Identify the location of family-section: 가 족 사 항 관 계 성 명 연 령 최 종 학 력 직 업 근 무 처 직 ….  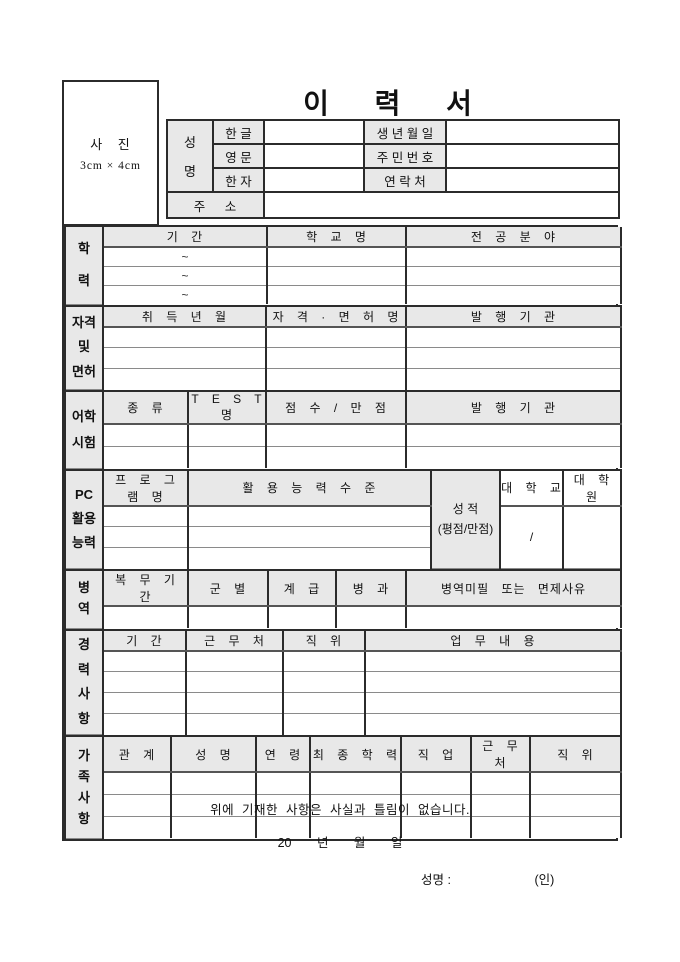
(343, 787).